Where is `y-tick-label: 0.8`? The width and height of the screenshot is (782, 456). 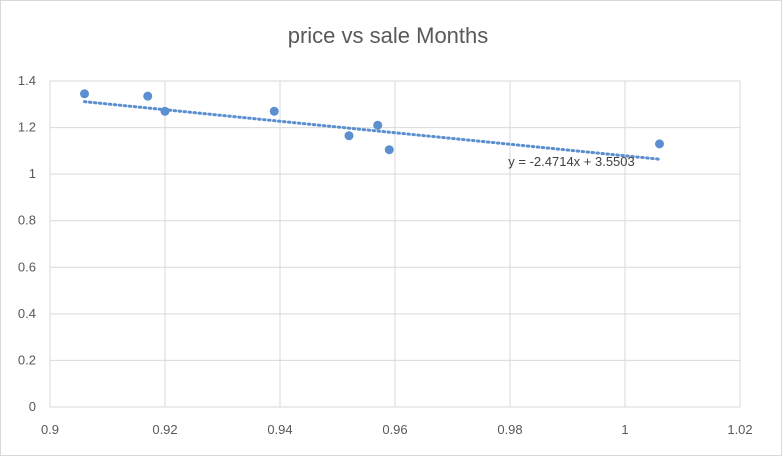
y-tick-label: 0.8 is located at coordinates (27, 220).